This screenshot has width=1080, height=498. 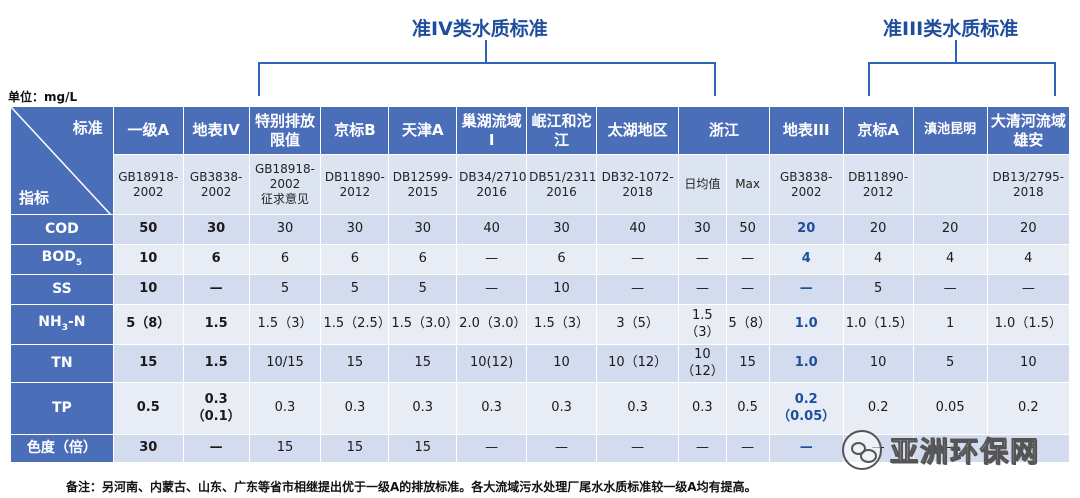 What do you see at coordinates (950, 130) in the screenshot?
I see `col-header: 滇池昆明` at bounding box center [950, 130].